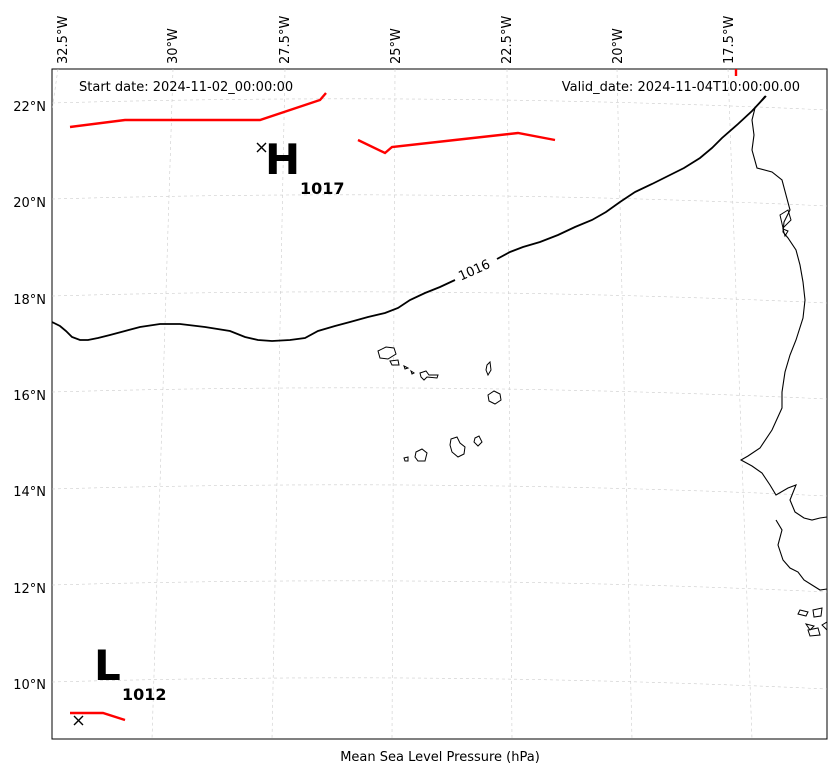  What do you see at coordinates (29, 300) in the screenshot?
I see `lat-label: 18°N` at bounding box center [29, 300].